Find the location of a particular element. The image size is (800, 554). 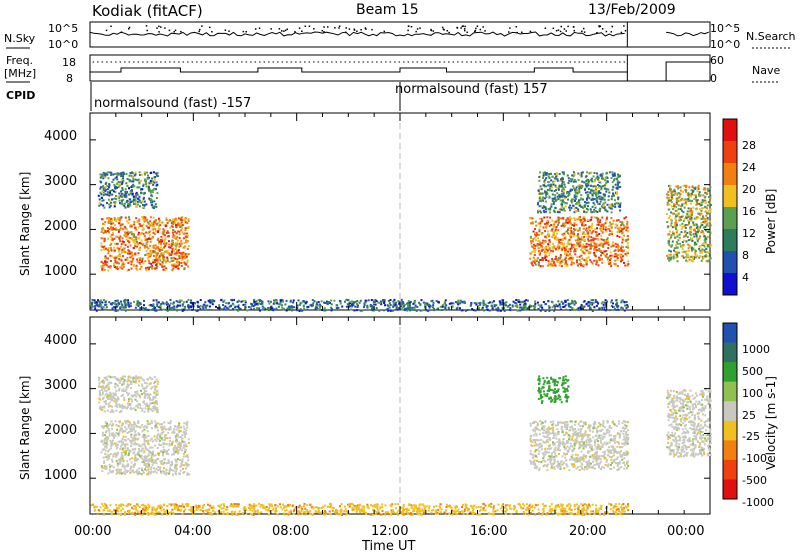

nsky-label: N.Sky is located at coordinates (20, 38).